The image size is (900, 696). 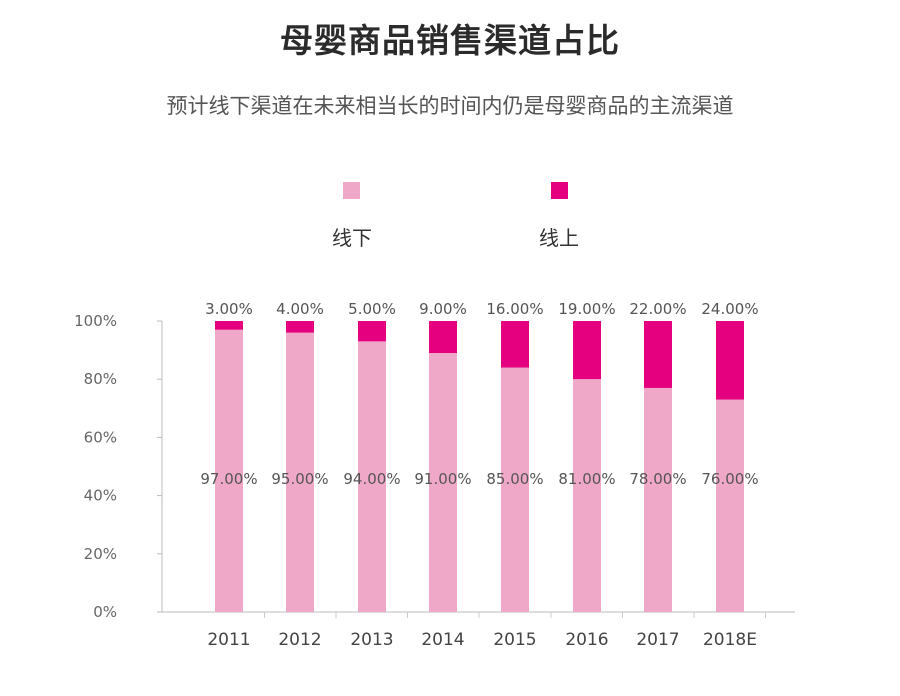 What do you see at coordinates (352, 238) in the screenshot?
I see `legend-label-offline: 线下` at bounding box center [352, 238].